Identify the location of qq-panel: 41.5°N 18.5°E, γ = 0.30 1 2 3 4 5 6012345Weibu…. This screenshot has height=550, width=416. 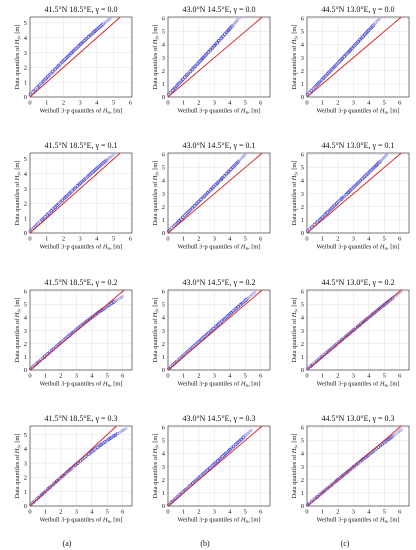
(73, 469).